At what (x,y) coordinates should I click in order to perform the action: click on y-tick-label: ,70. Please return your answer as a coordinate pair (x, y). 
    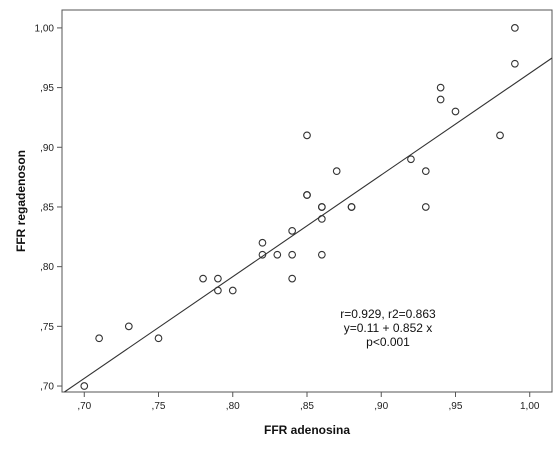
    Looking at the image, I should click on (47, 387).